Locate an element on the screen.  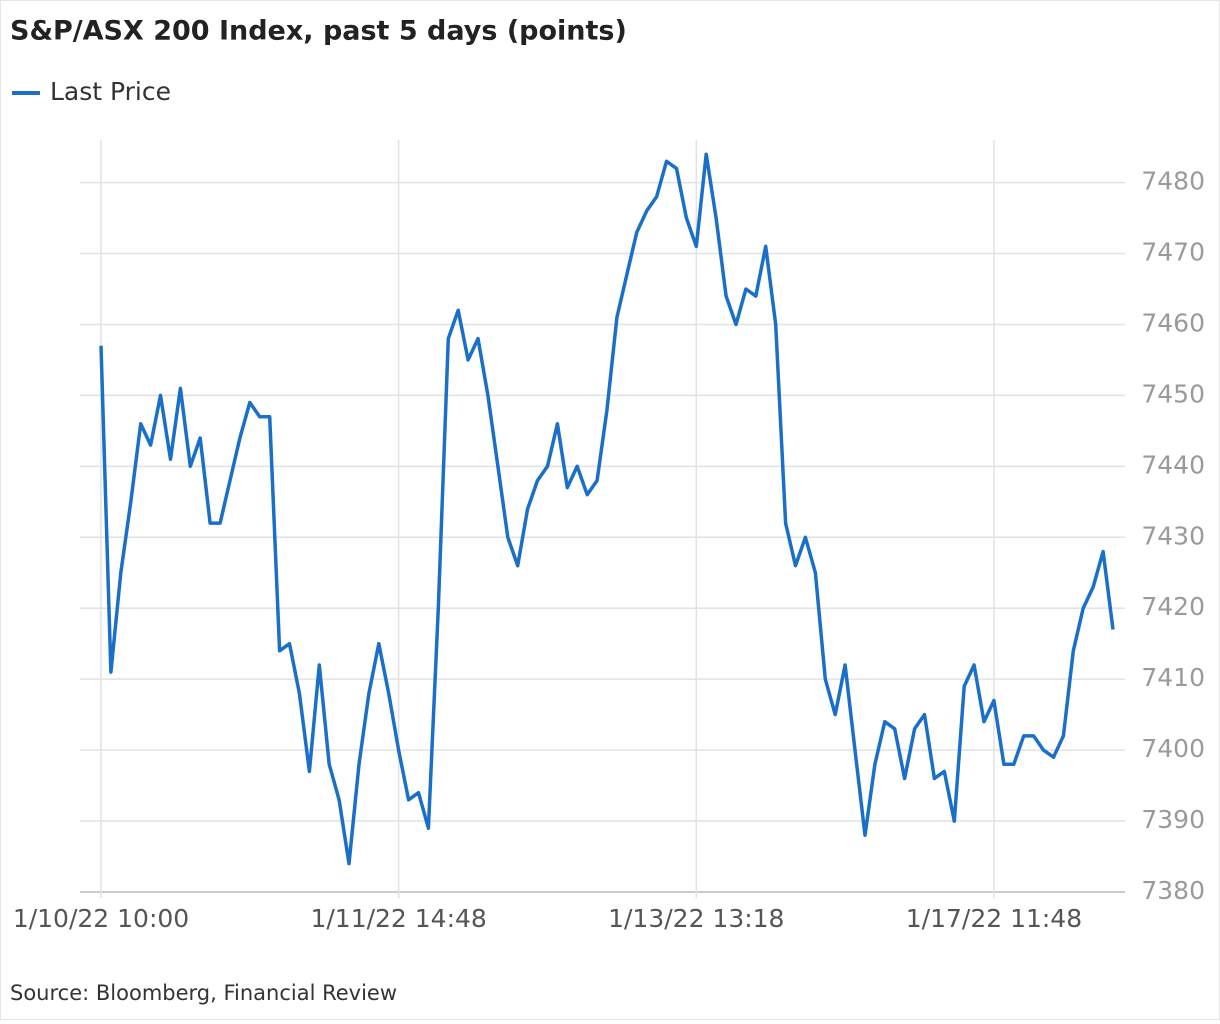
source-note: Source: Bloomberg, Financial Review is located at coordinates (203, 993).